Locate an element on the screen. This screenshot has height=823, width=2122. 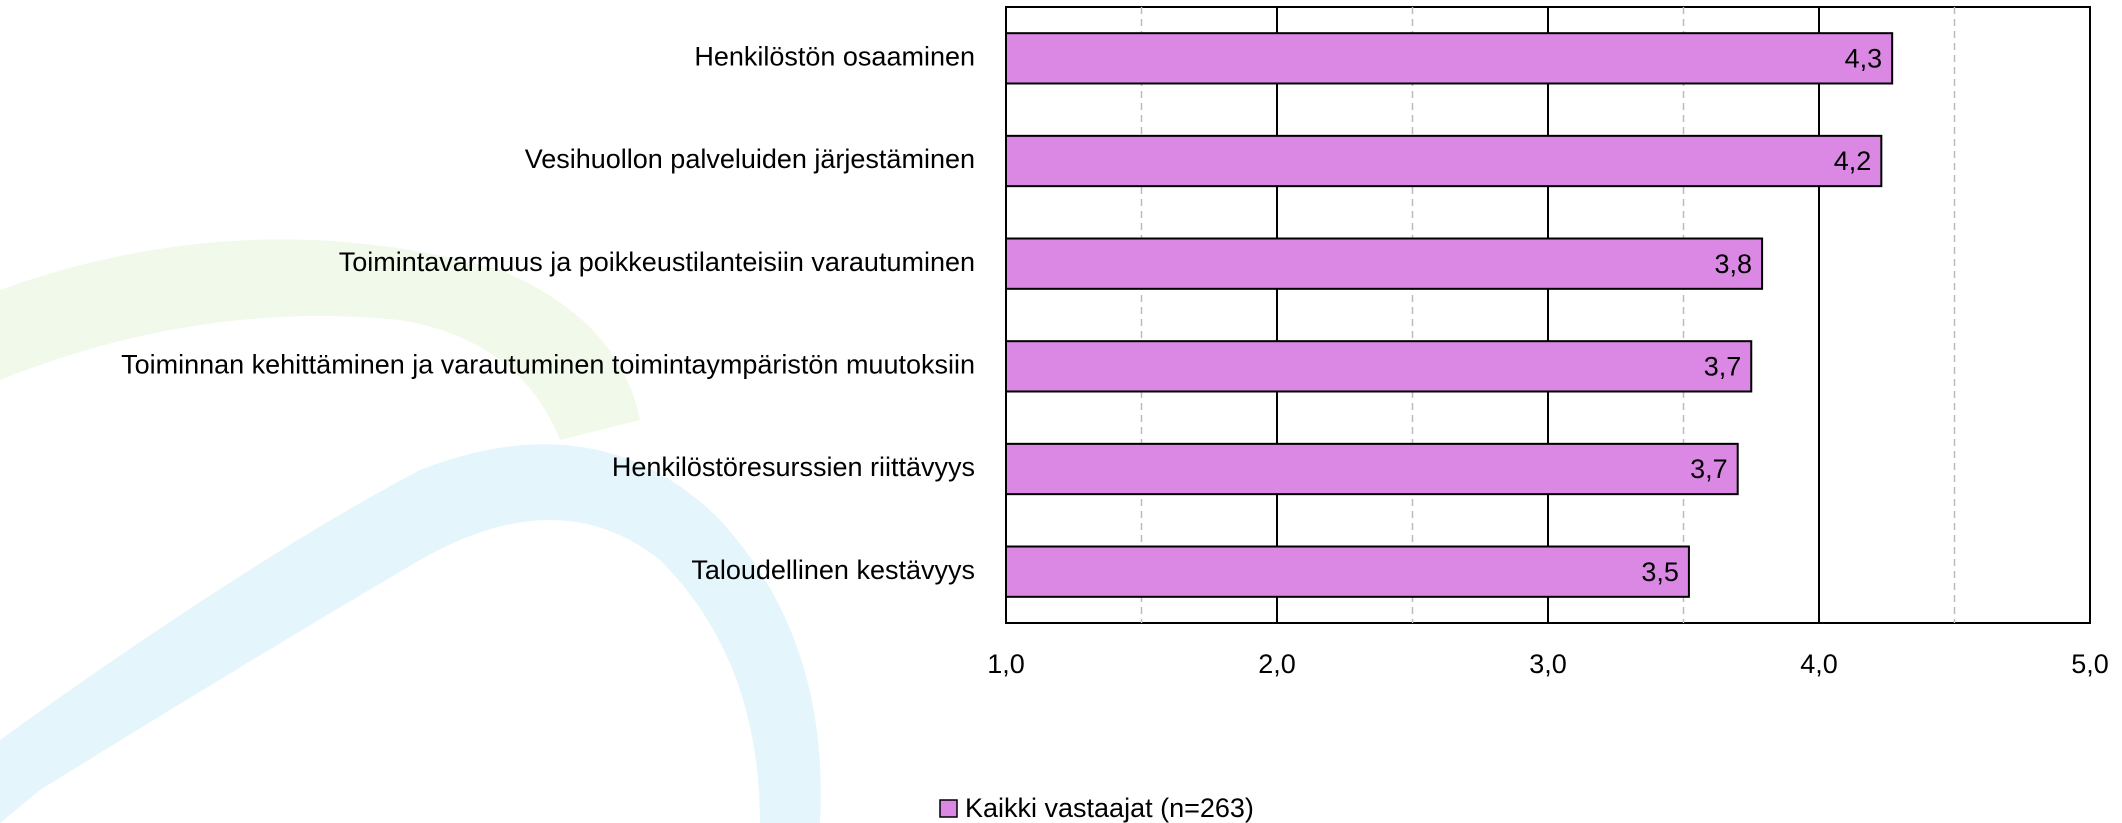
value-label: 4,2 is located at coordinates (1853, 161).